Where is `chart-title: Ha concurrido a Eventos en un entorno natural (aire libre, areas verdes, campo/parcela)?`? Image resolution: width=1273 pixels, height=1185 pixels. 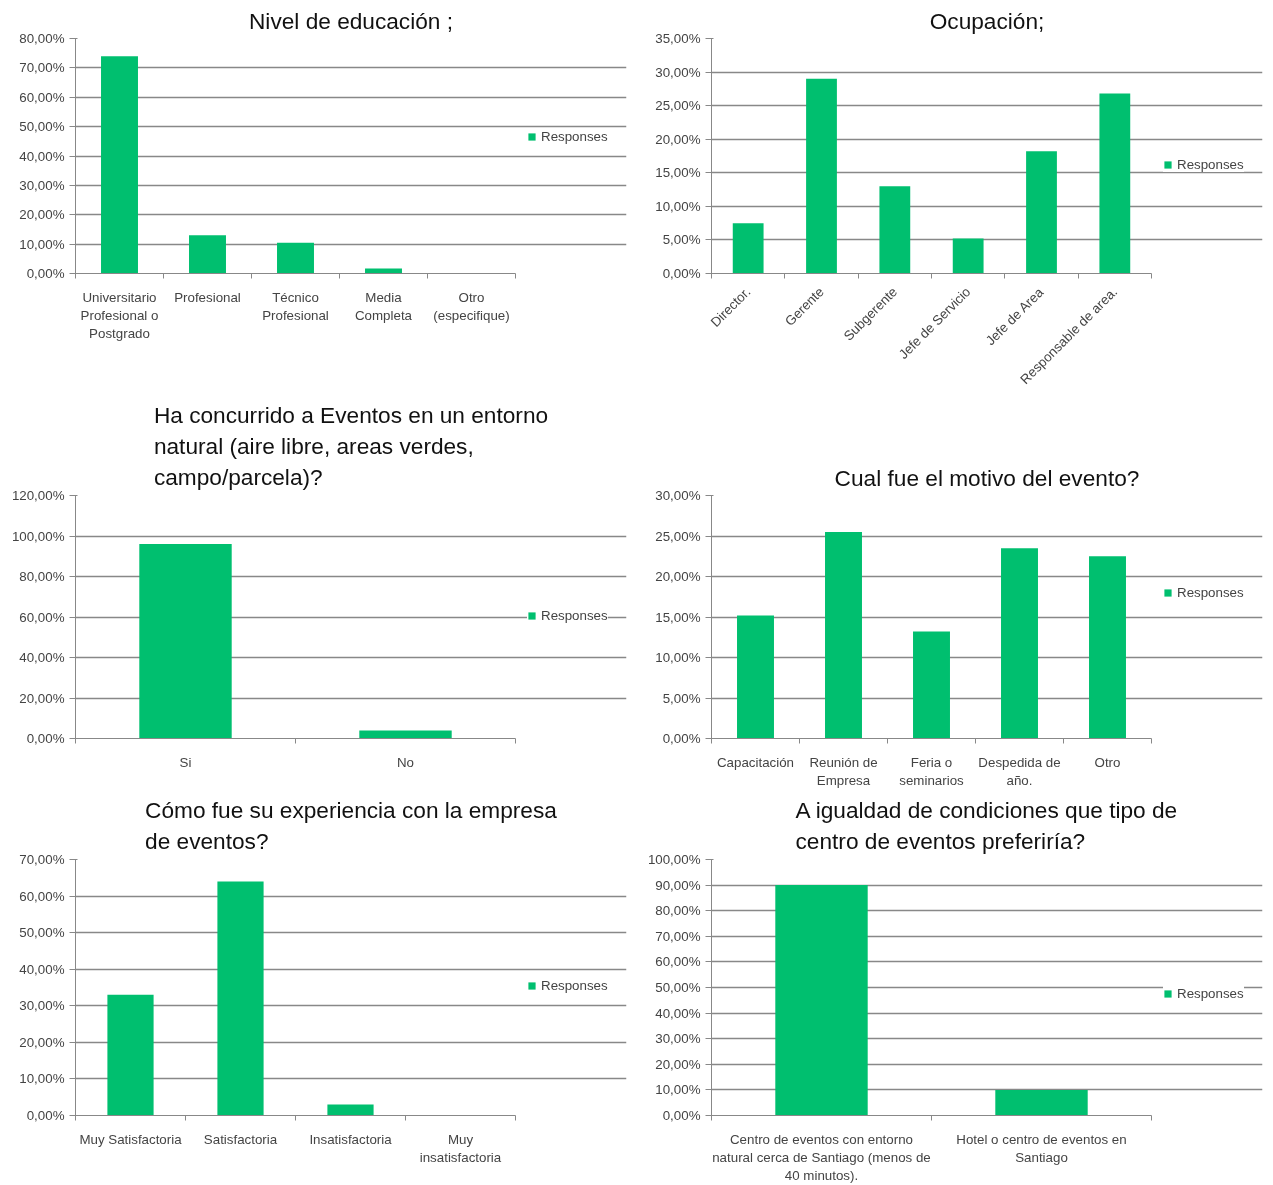 chart-title: Ha concurrido a Eventos en un entorno natural (aire libre, areas verdes, campo/parcela)? is located at coordinates (351, 446).